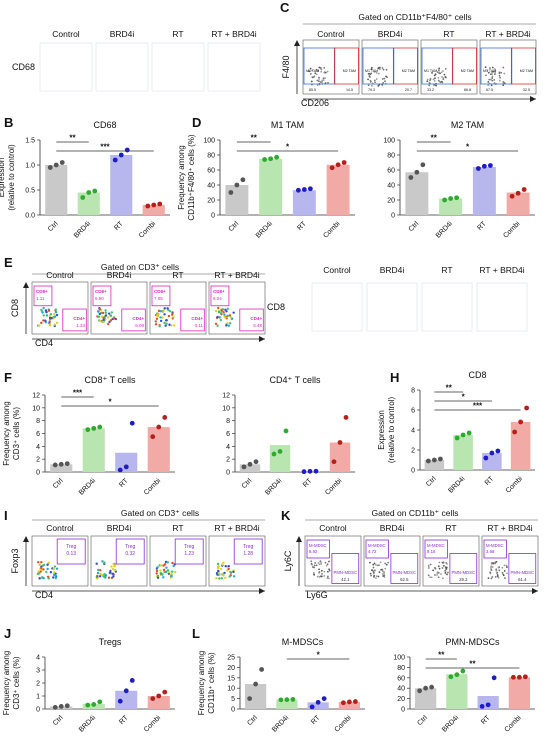 Image resolution: width=550 pixels, height=741 pixels. Describe the element at coordinates (434, 465) in the screenshot. I see `bar-H-Ctrl` at that location.